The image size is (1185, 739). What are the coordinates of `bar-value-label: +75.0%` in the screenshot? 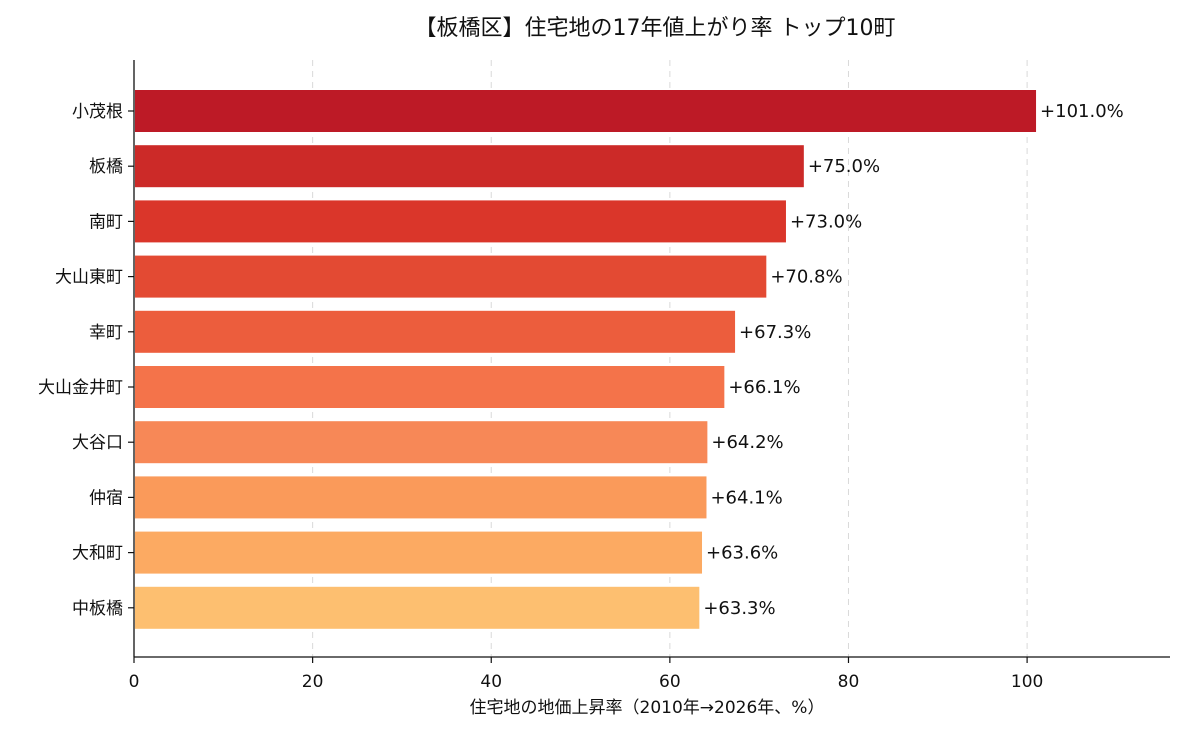 It's located at (844, 166).